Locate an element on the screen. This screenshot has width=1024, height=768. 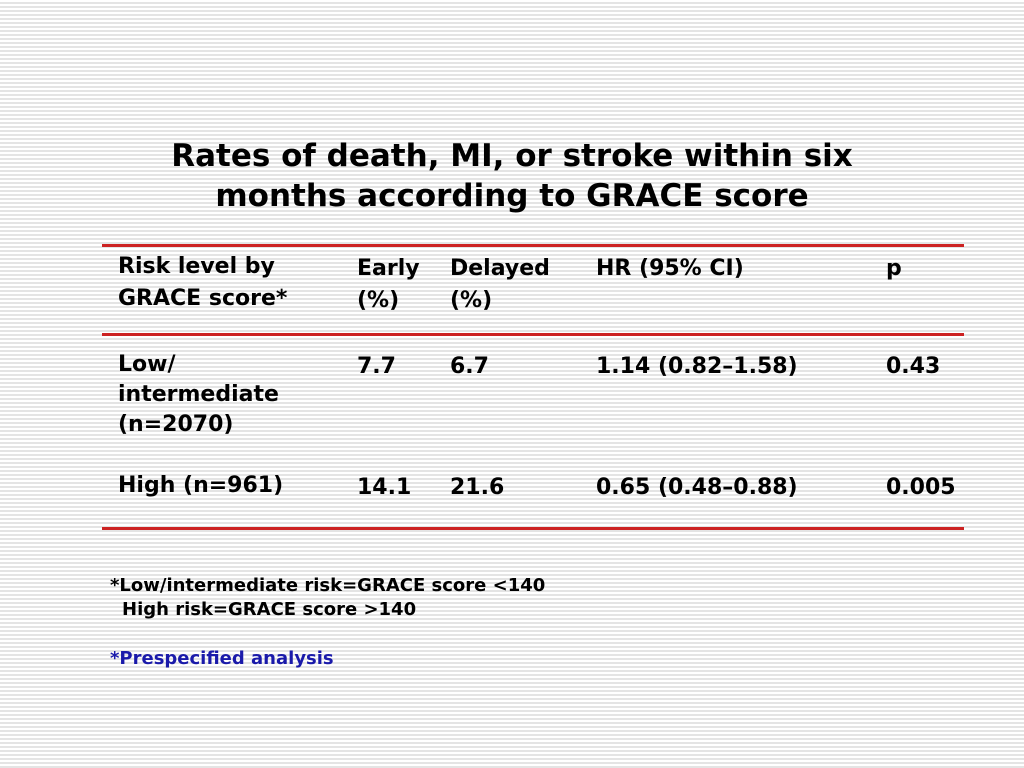
footnote-prespecified: *Prespecified analysis is located at coordinates (222, 658).